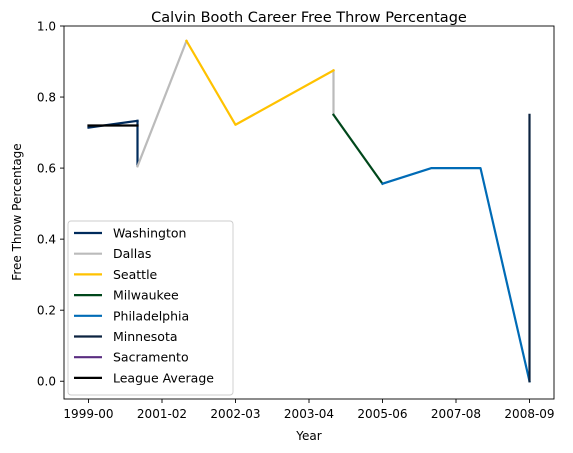 Image resolution: width=573 pixels, height=453 pixels. I want to click on y-tick-label: 0.8, so click(46, 98).